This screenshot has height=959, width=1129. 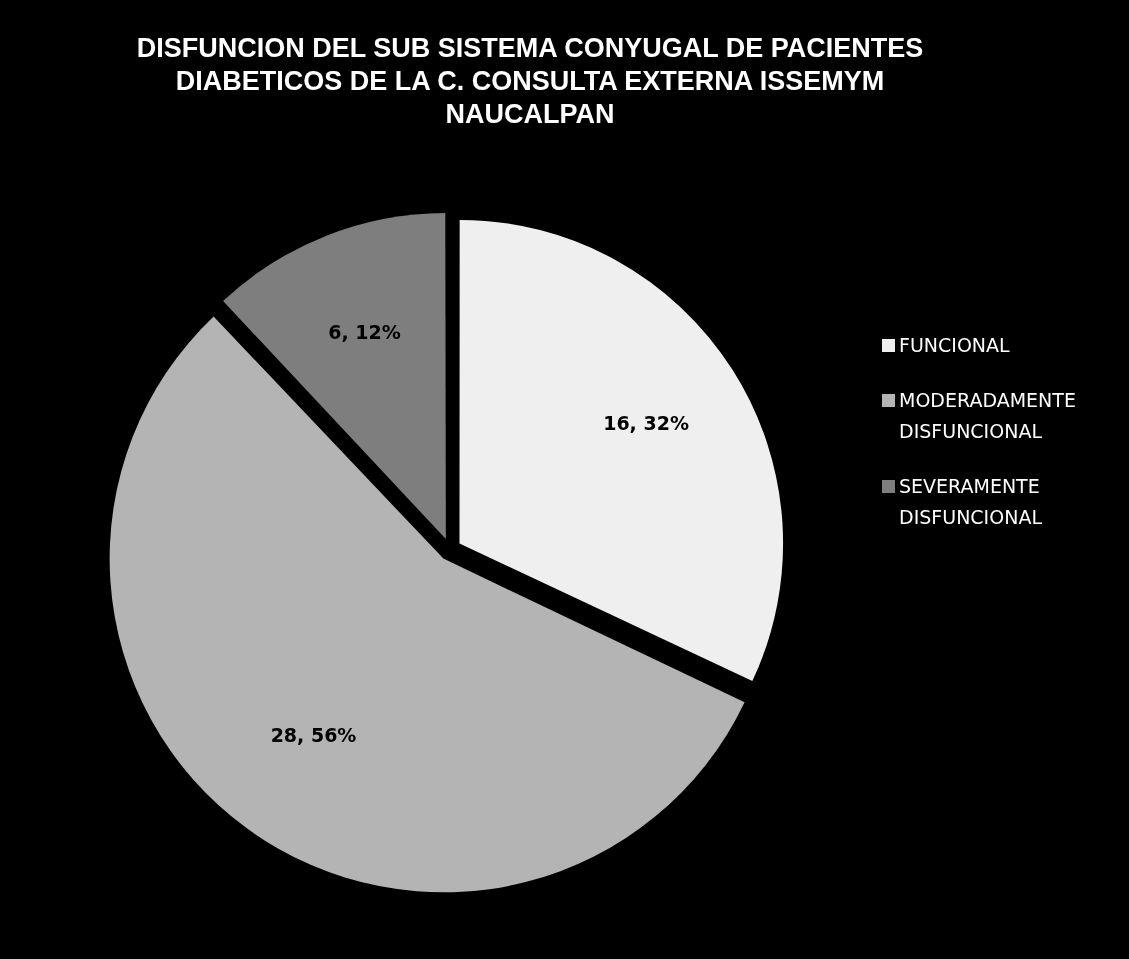 What do you see at coordinates (646, 423) in the screenshot?
I see `data-label: 16, 32%` at bounding box center [646, 423].